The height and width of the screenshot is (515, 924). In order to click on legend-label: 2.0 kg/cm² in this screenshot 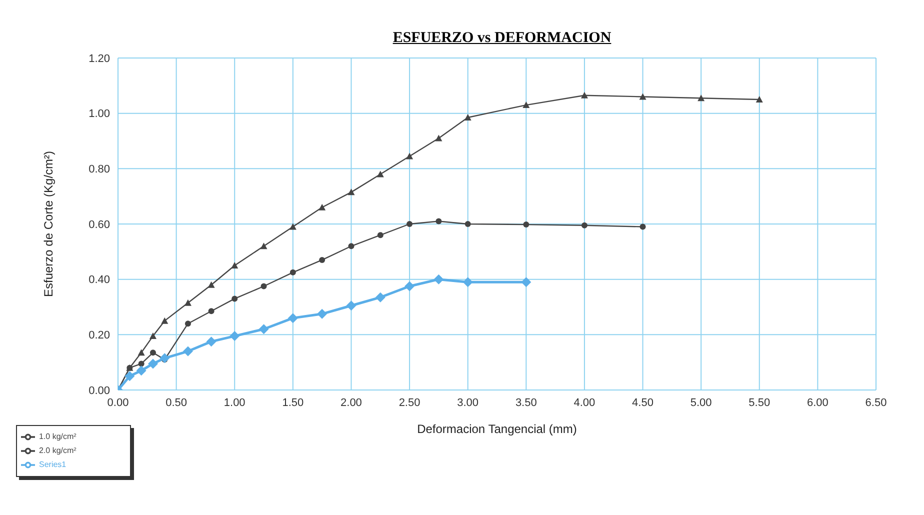, I will do `click(57, 451)`.